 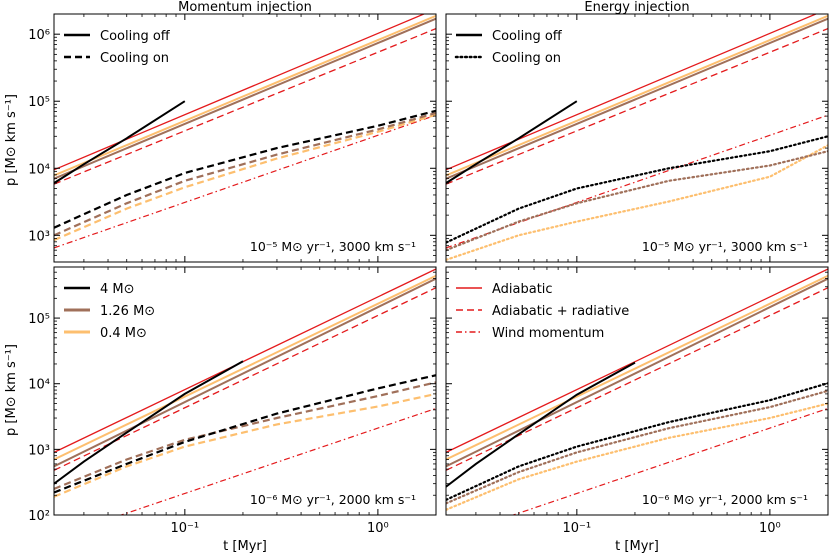 I want to click on panel-title: Momentum injection, so click(x=245, y=7).